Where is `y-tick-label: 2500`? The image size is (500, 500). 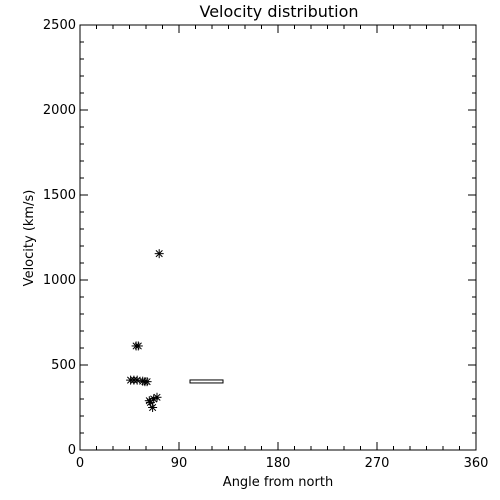
y-tick-label: 2500 is located at coordinates (59, 25).